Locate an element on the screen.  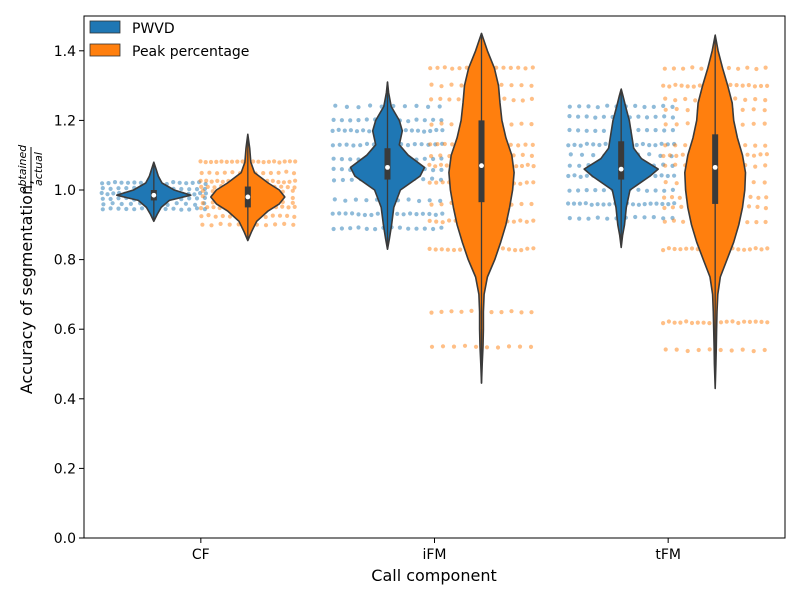
legend-swatch-peak-percentage is located at coordinates (105, 50).